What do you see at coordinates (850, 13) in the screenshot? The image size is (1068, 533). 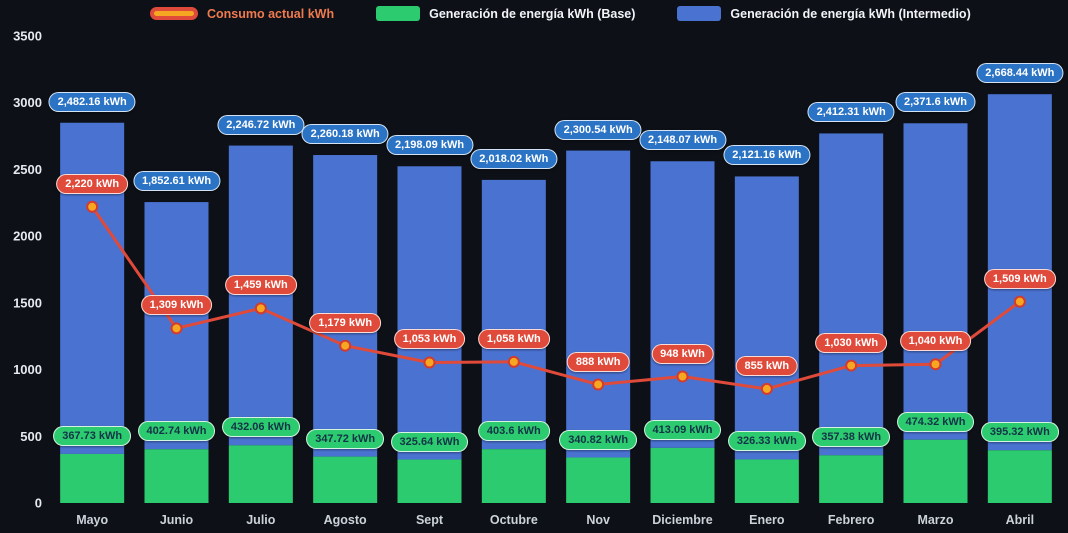 I see `legend-label: Generación de energía kWh (Intermedio)` at bounding box center [850, 13].